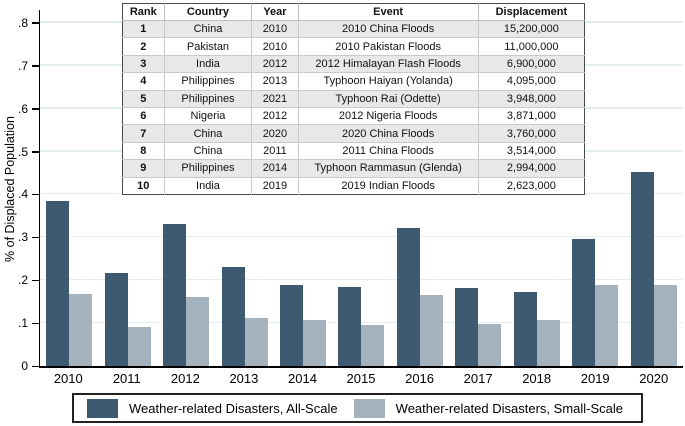 This screenshot has width=685, height=426. What do you see at coordinates (531, 151) in the screenshot?
I see `table-cell: 3,514,000` at bounding box center [531, 151].